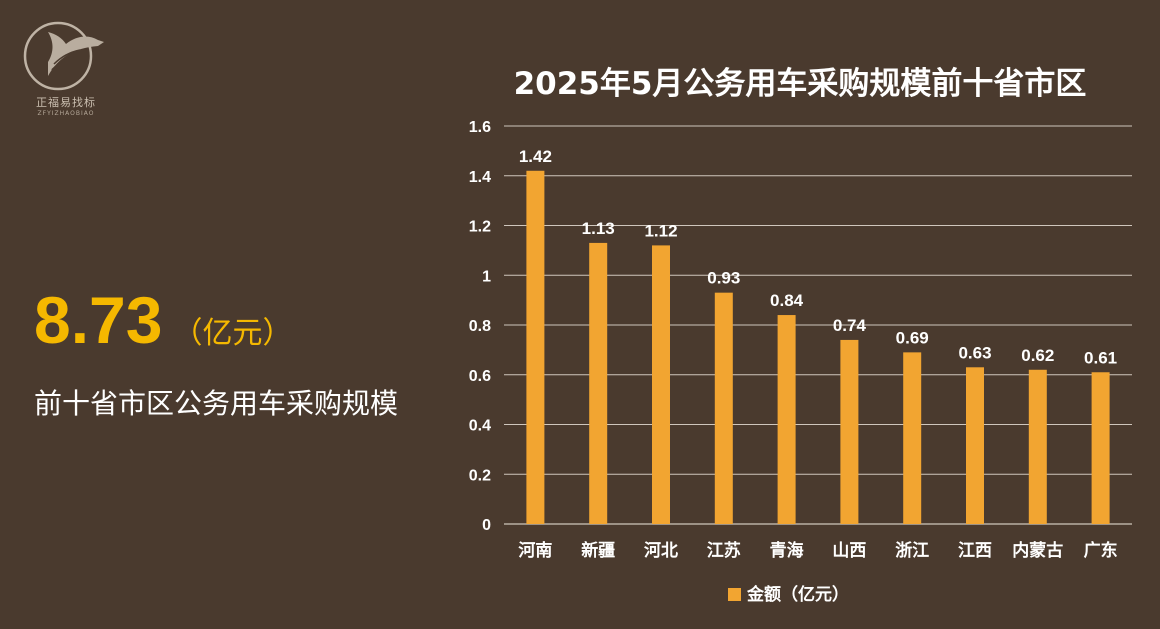 The height and width of the screenshot is (629, 1160). I want to click on chart-legend: 金额（亿元）, so click(788, 592).